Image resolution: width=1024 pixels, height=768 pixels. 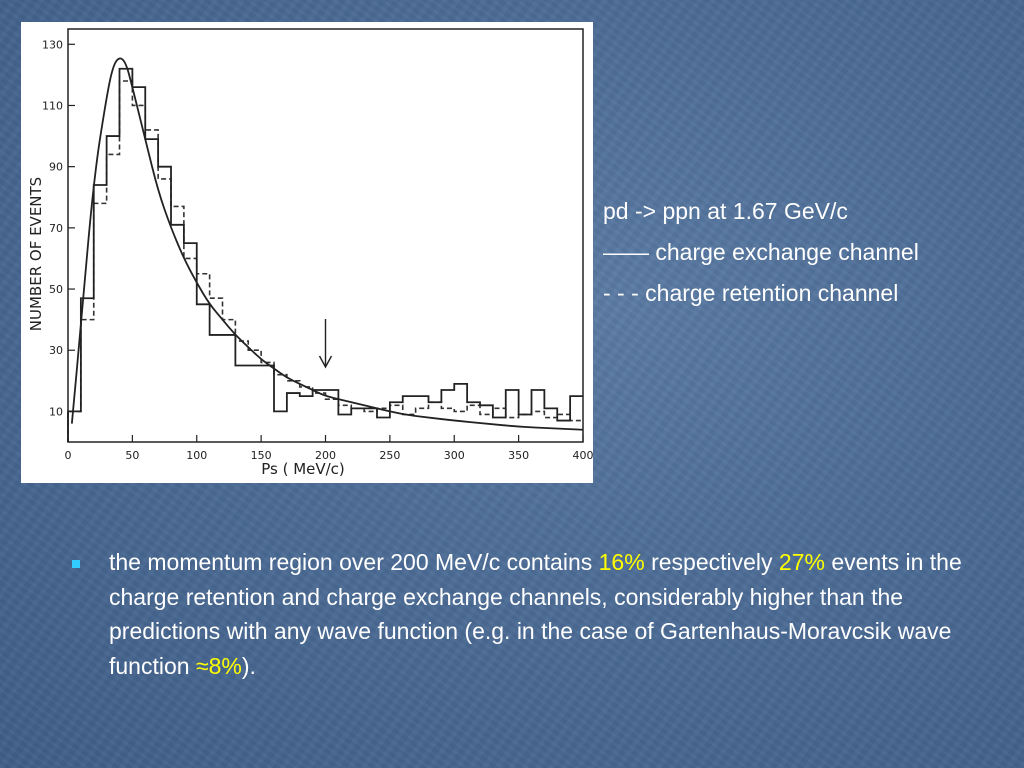 What do you see at coordinates (56, 411) in the screenshot?
I see `y-tick-label: 10` at bounding box center [56, 411].